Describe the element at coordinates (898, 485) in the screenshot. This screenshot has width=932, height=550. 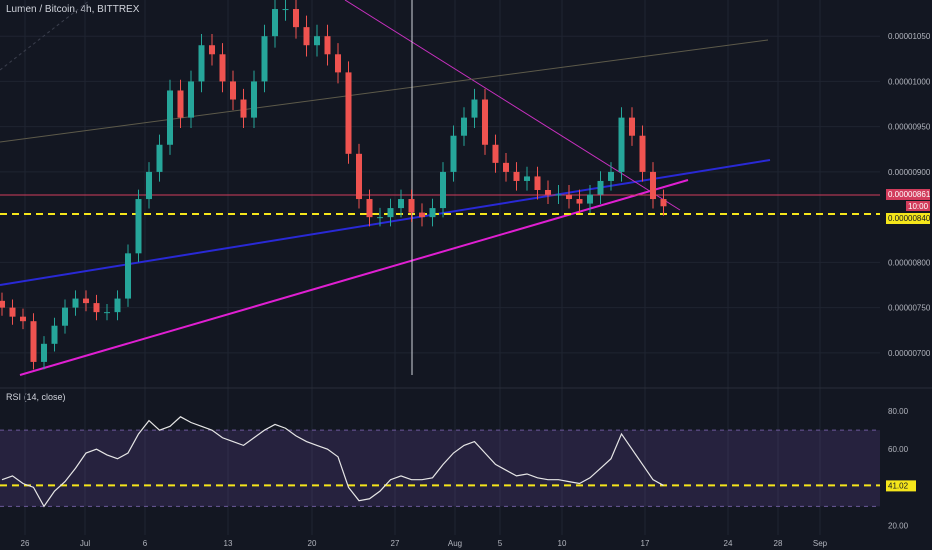
I see `rsi-value-label: 41.02` at that location.